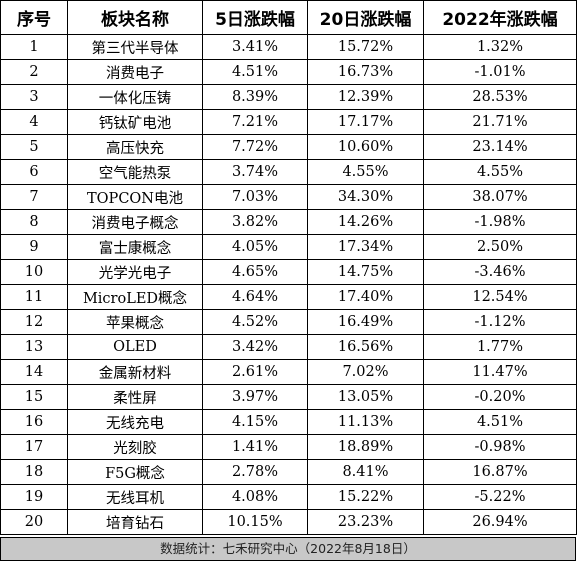 Image resolution: width=577 pixels, height=562 pixels. I want to click on change-5day: 4.52%, so click(255, 322).